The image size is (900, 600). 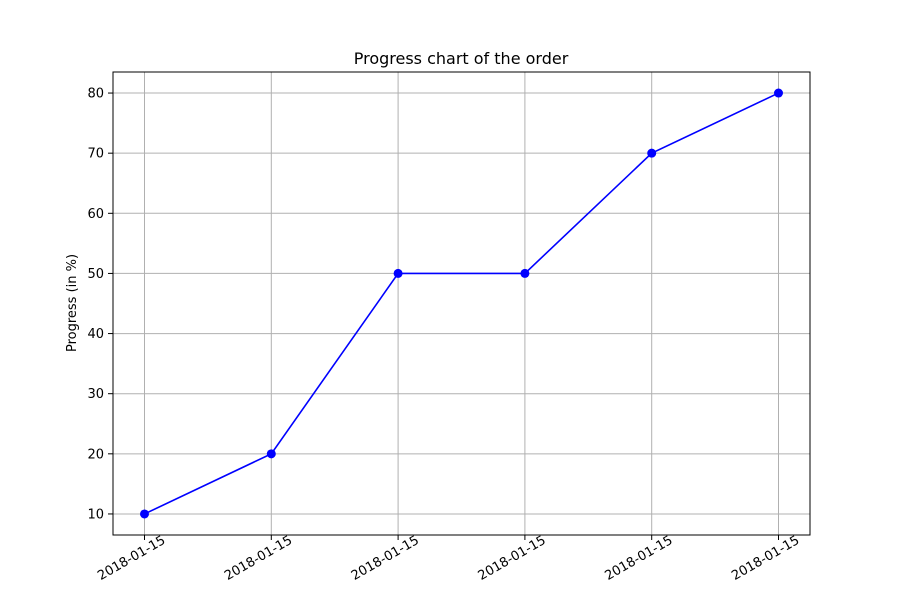 What do you see at coordinates (95, 94) in the screenshot?
I see `y-tick-label: 80` at bounding box center [95, 94].